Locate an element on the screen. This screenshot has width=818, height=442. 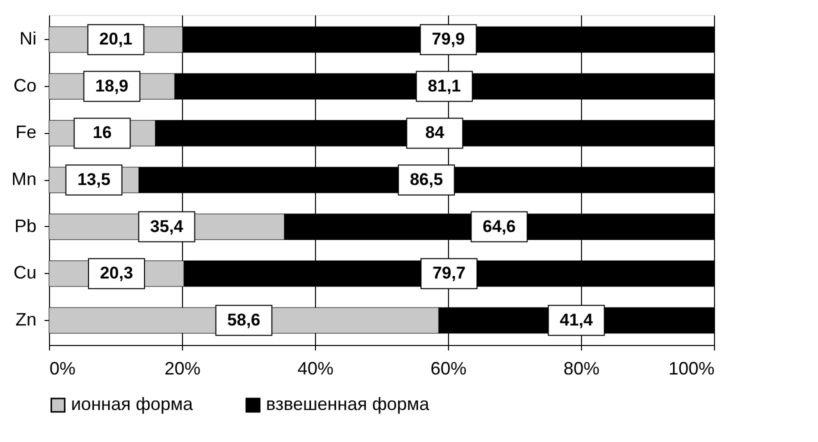
data-label: 58,6 is located at coordinates (243, 320).